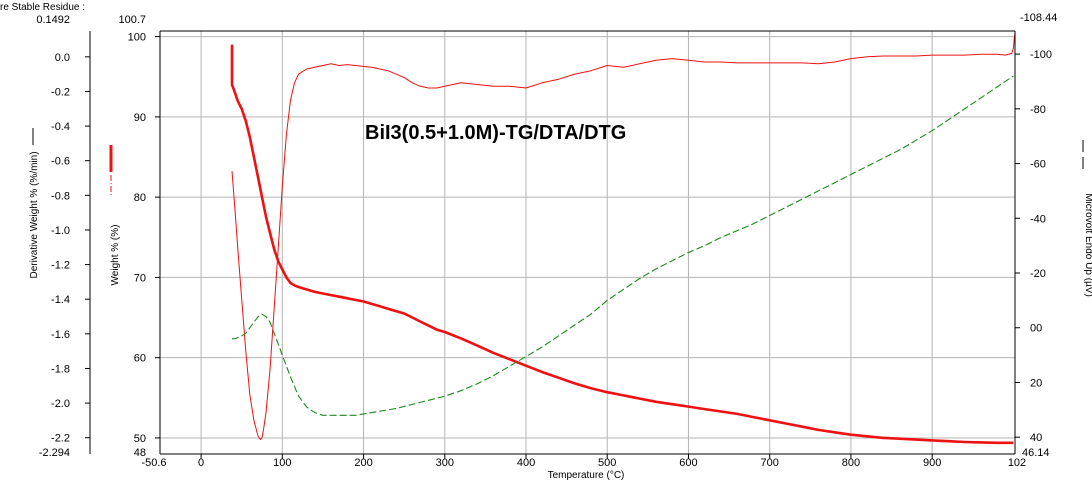 This screenshot has height=480, width=1092. I want to click on left-outer-tick-label: -1.6, so click(60, 335).